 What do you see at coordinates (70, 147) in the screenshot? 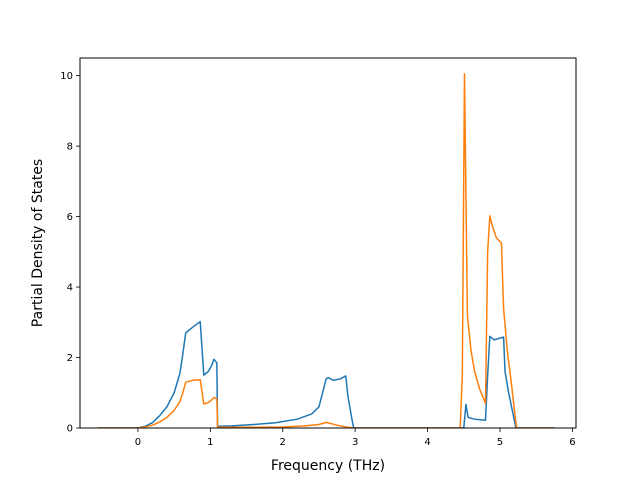
I see `y-tick-label: 8` at bounding box center [70, 147].